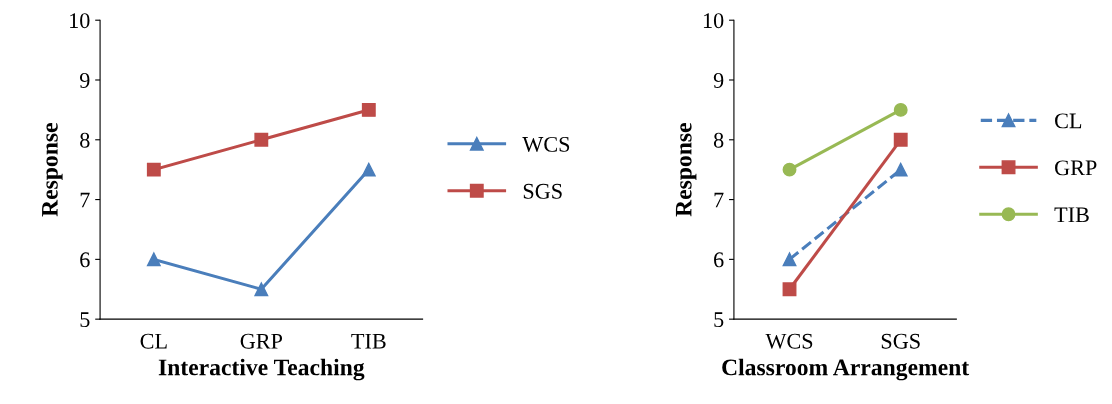 The image size is (1112, 404). I want to click on legend-label: CL, so click(1068, 121).